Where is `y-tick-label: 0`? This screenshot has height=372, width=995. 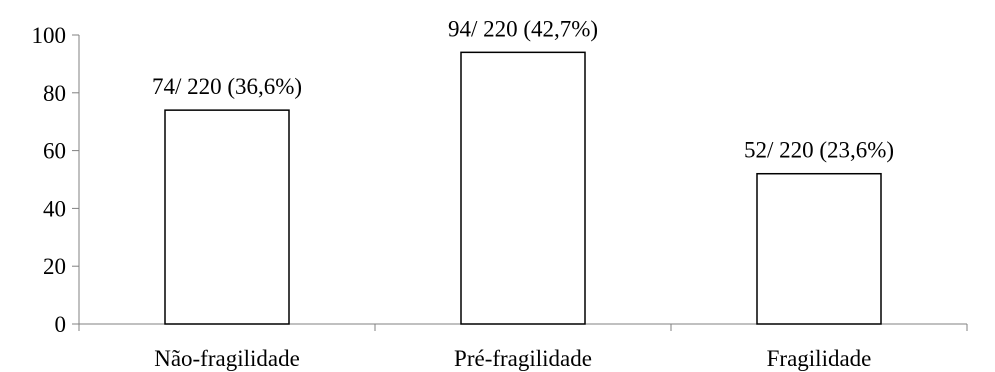 y-tick-label: 0 is located at coordinates (61, 324).